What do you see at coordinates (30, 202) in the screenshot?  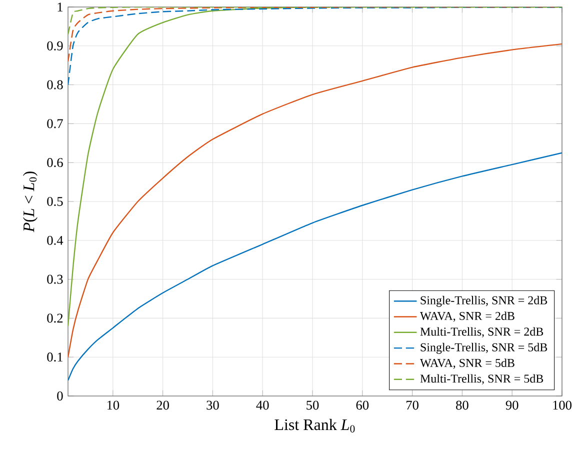 I see `y-axis-title: P(L < L$_{0}$)` at bounding box center [30, 202].